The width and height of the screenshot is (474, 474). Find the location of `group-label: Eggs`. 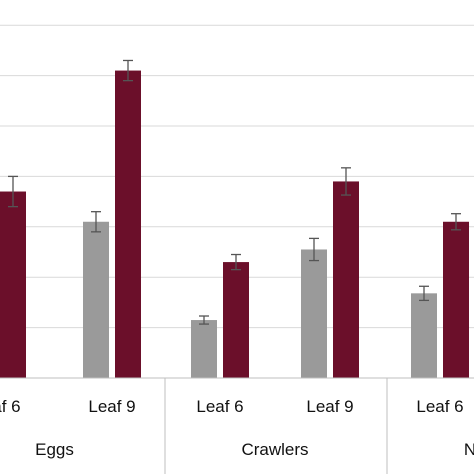

group-label: Eggs is located at coordinates (54, 449).